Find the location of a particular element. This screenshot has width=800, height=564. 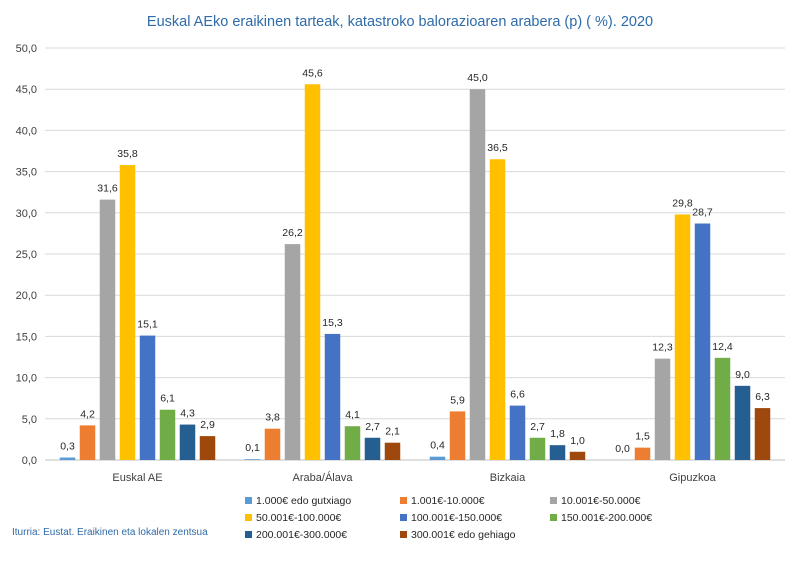

data-label: 12,4 is located at coordinates (722, 347).